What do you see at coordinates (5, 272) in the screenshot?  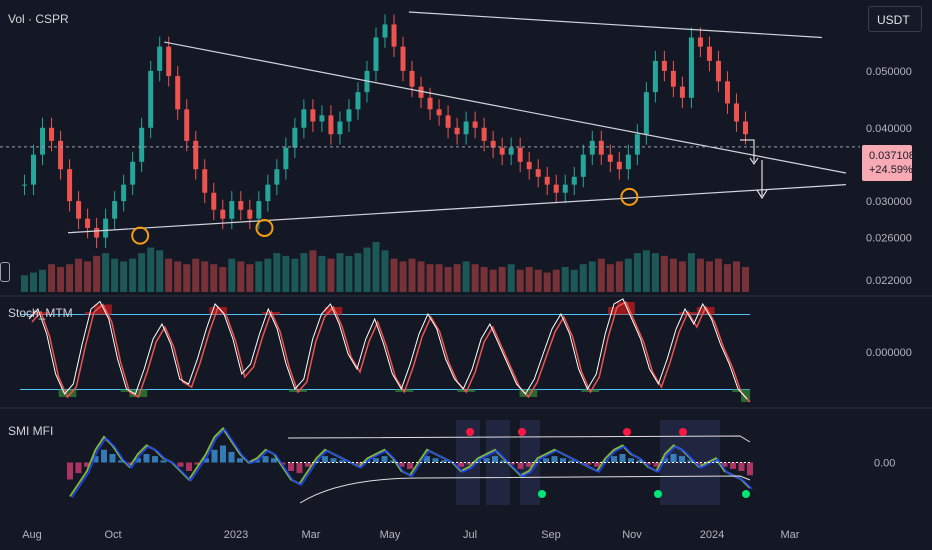 I see `side-tool-icon` at bounding box center [5, 272].